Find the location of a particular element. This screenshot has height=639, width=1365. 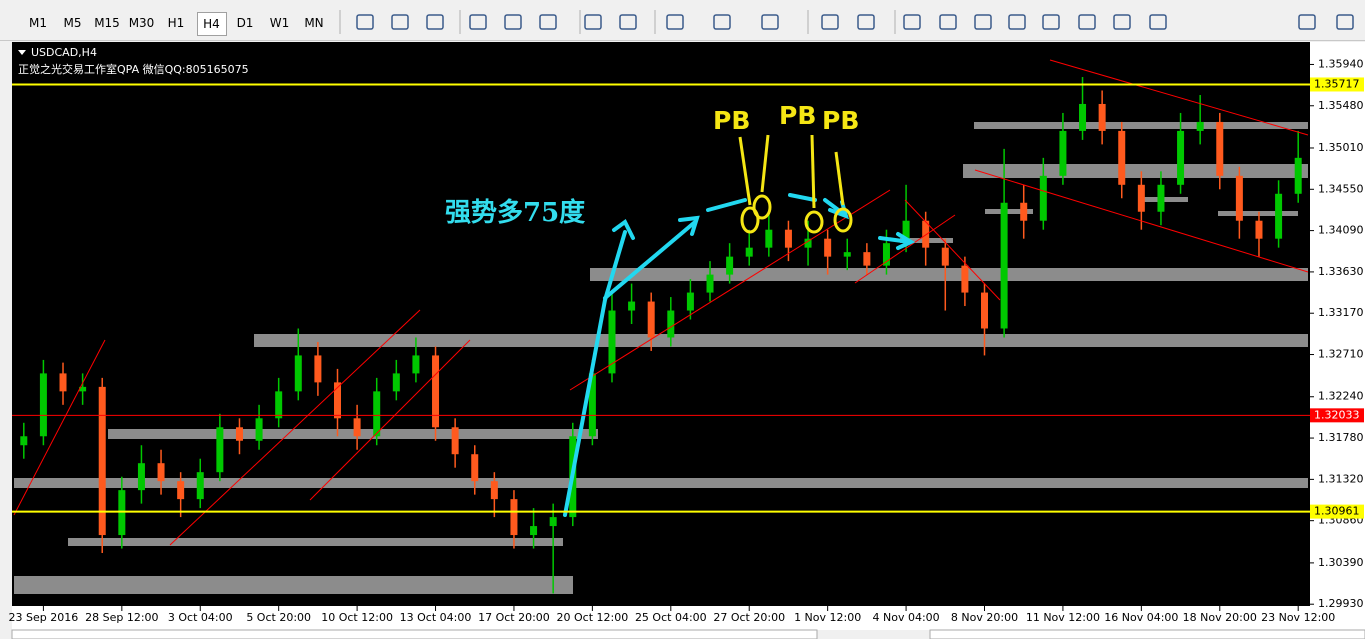

x-tick-label: 1 Nov 12:00 is located at coordinates (827, 617).